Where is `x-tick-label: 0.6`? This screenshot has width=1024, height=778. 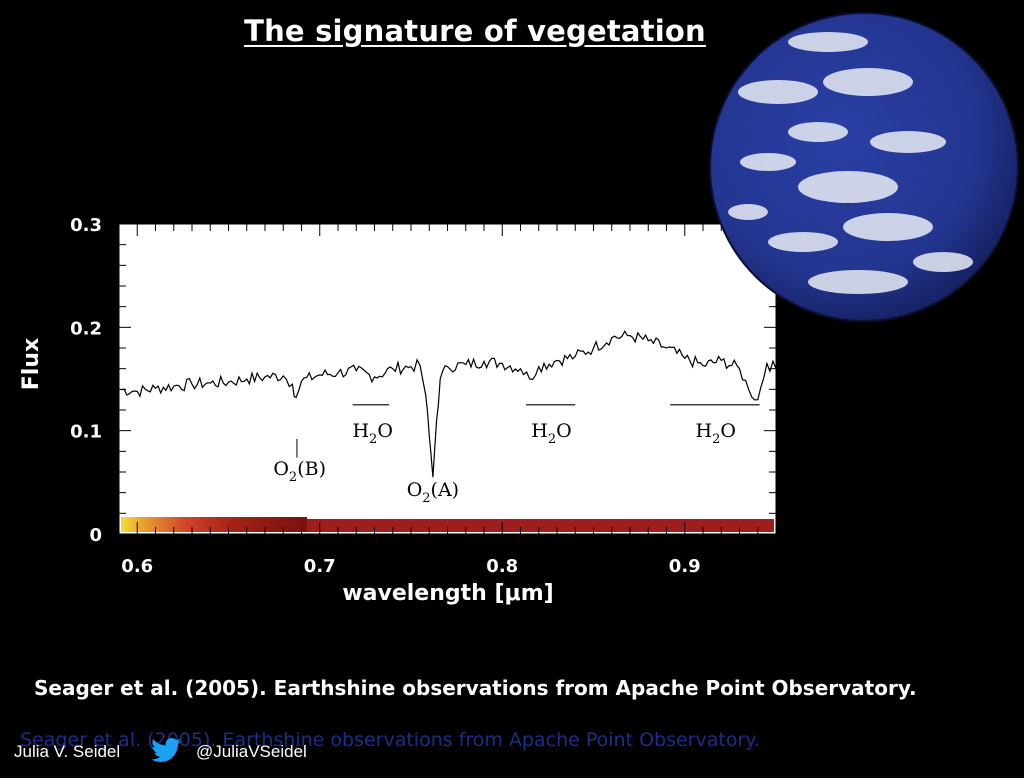 x-tick-label: 0.6 is located at coordinates (137, 566).